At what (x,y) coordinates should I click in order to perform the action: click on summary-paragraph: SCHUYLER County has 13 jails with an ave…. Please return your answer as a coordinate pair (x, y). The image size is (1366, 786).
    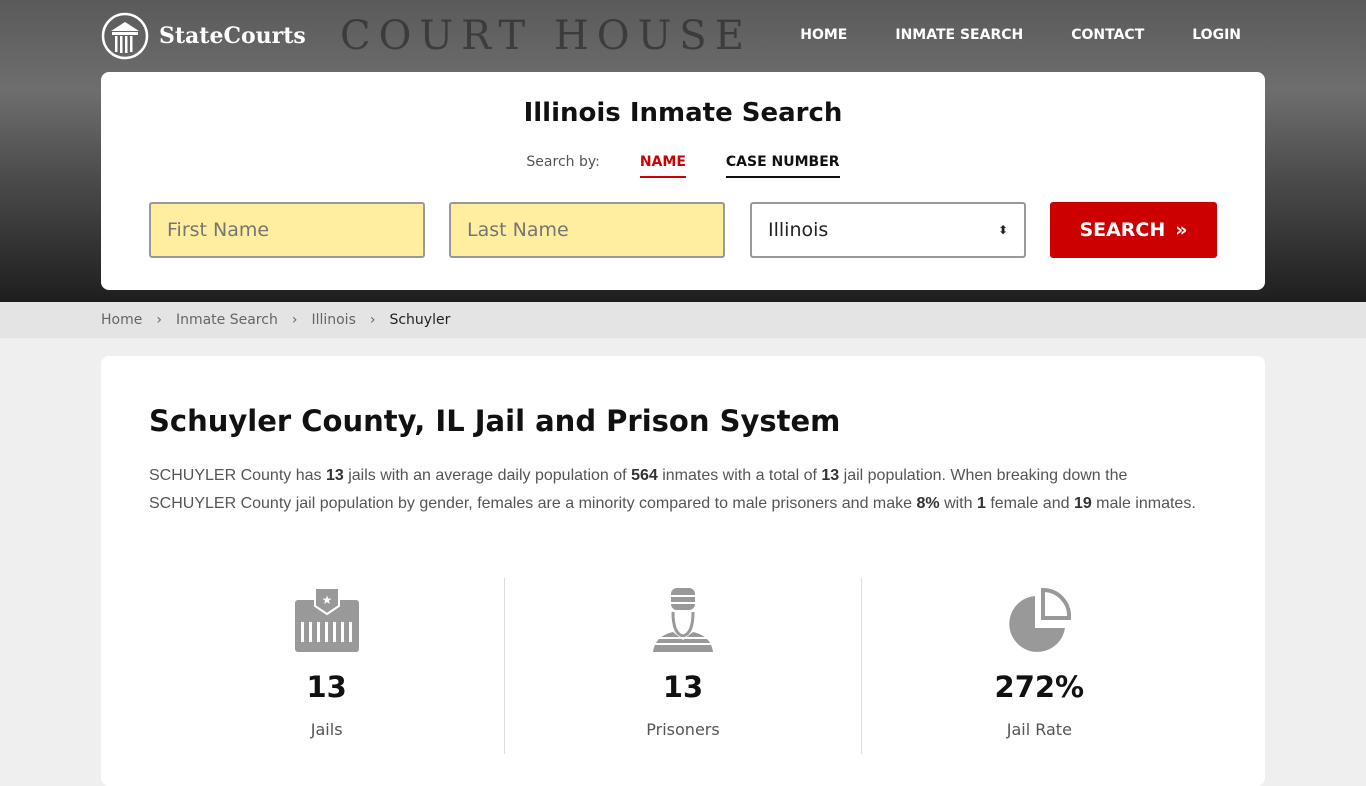
    Looking at the image, I should click on (672, 489).